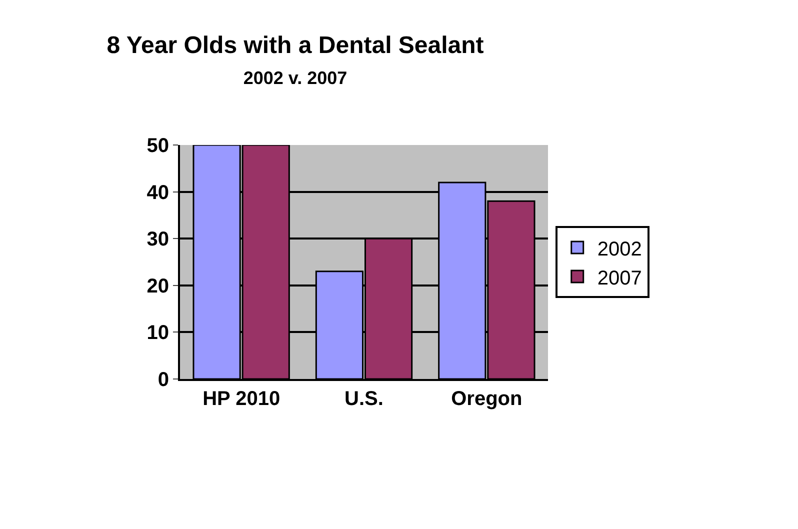 The width and height of the screenshot is (798, 529). What do you see at coordinates (619, 249) in the screenshot?
I see `legend-label: 2002` at bounding box center [619, 249].